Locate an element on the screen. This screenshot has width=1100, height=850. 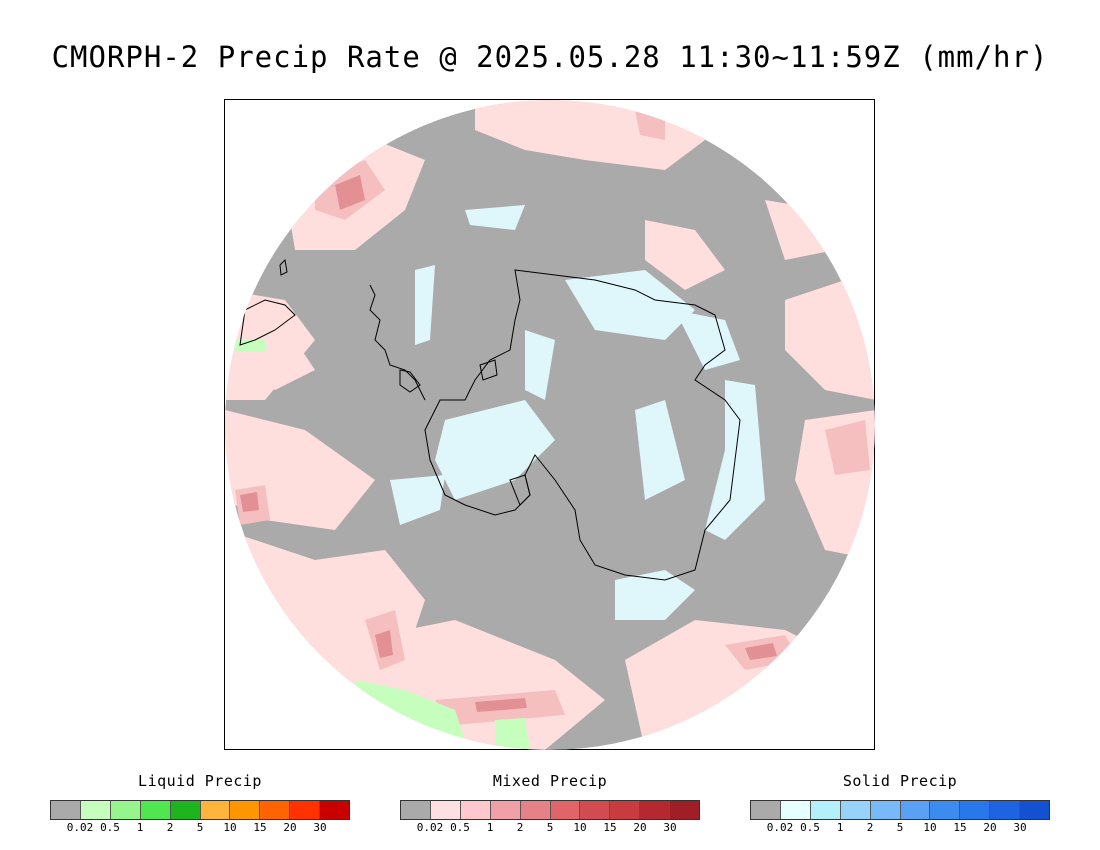
legend-title: Solid Precip is located at coordinates (900, 781).